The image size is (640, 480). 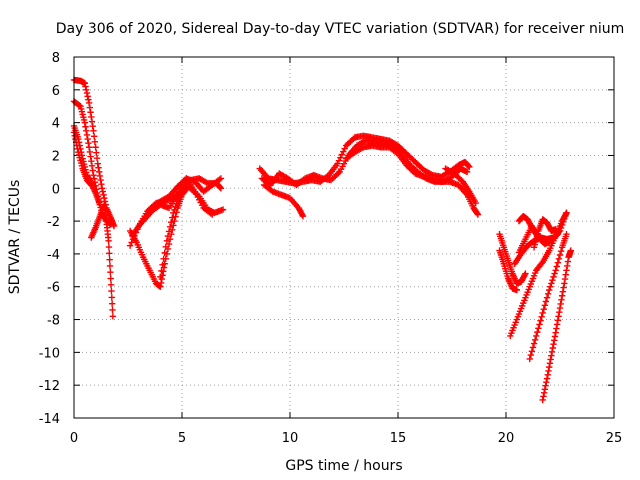 What do you see at coordinates (74, 438) in the screenshot?
I see `x-tick-label: 0` at bounding box center [74, 438].